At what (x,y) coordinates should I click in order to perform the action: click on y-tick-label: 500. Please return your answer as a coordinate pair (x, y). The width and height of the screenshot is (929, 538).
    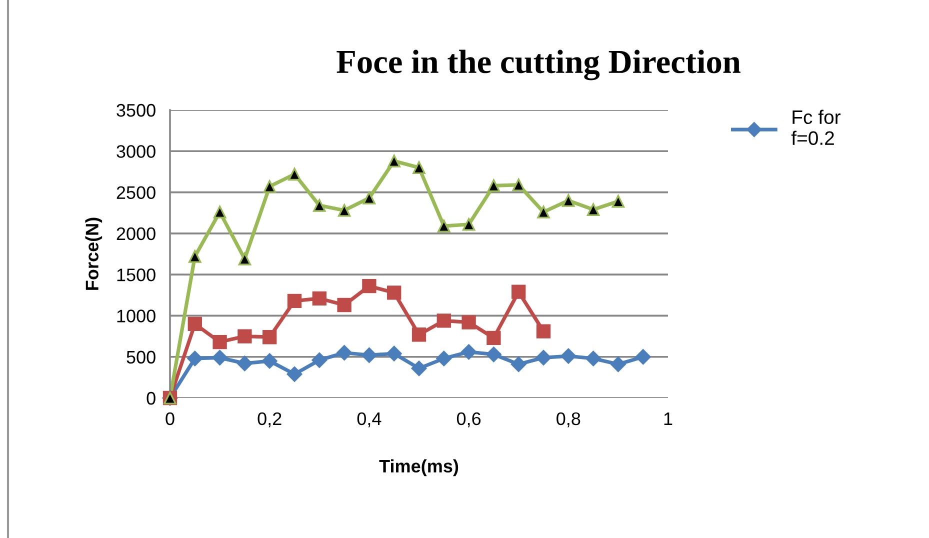
    Looking at the image, I should click on (141, 357).